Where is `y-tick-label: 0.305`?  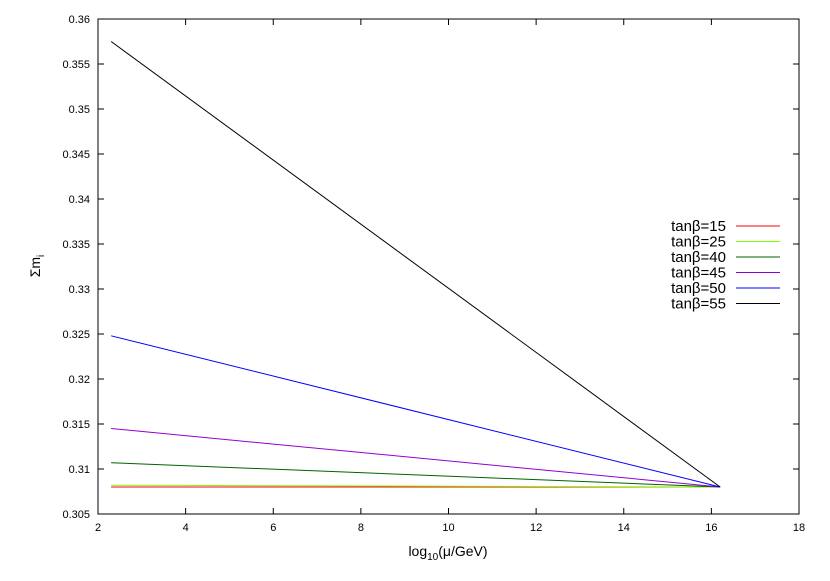
y-tick-label: 0.305 is located at coordinates (76, 515).